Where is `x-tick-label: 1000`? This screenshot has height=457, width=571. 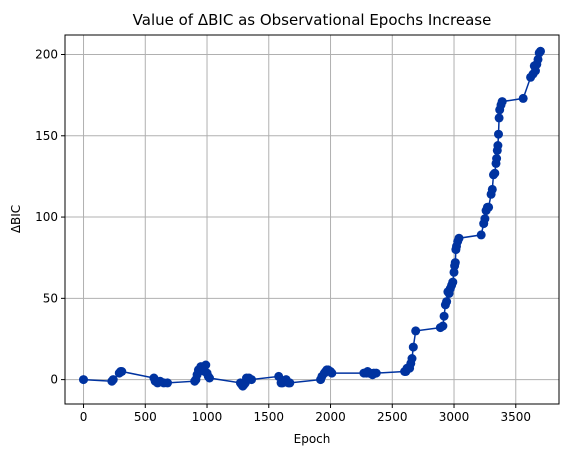 x-tick-label: 1000 is located at coordinates (207, 417).